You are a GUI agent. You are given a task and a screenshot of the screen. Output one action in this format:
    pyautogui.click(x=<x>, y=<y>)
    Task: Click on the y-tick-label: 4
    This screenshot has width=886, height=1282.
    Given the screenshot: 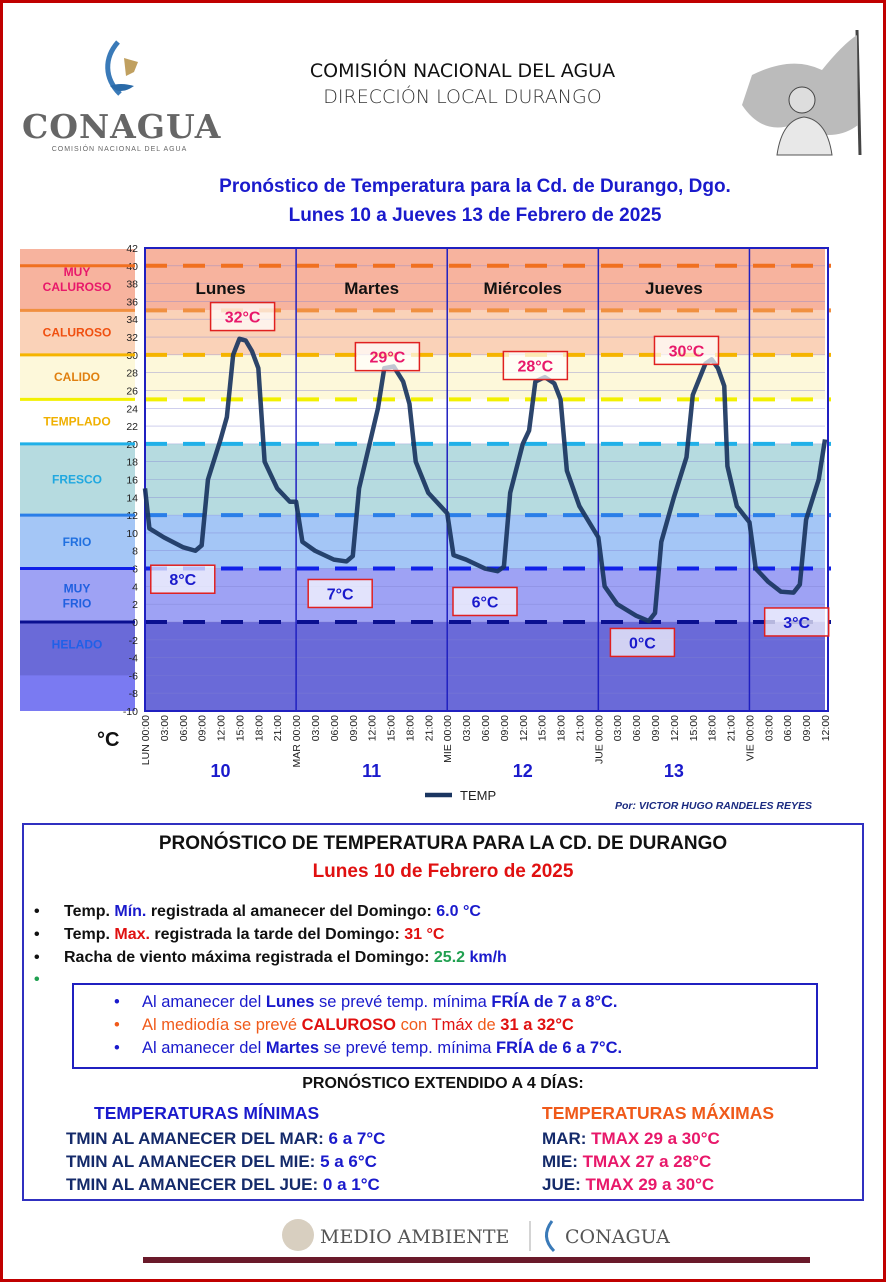 What is the action you would take?
    pyautogui.click(x=135, y=587)
    